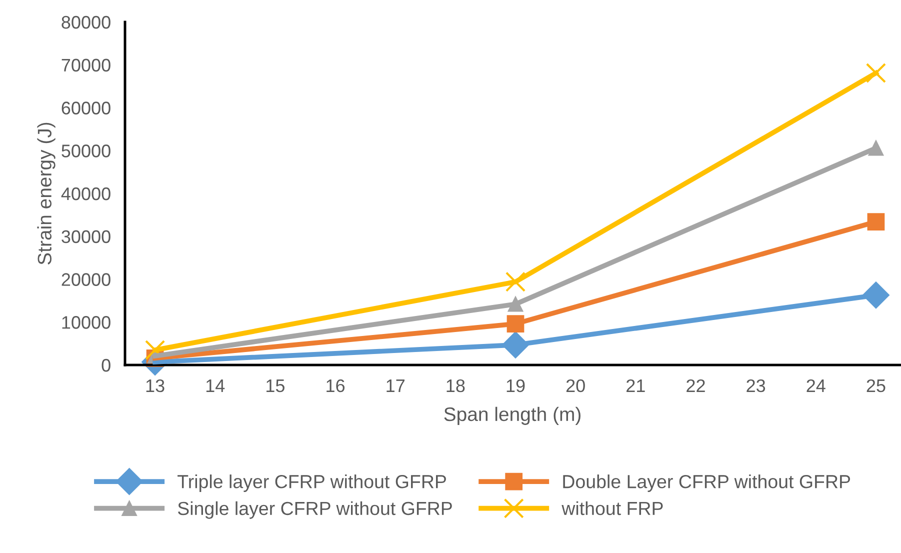 The height and width of the screenshot is (553, 901). What do you see at coordinates (85, 193) in the screenshot?
I see `y-tick-label: 40000` at bounding box center [85, 193].